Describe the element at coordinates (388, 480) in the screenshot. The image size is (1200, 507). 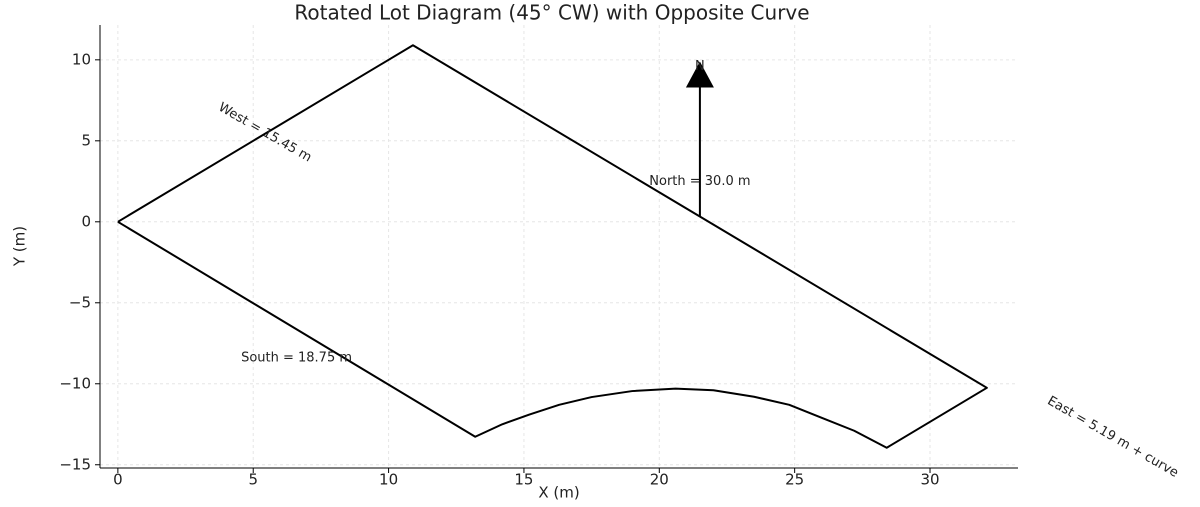
I see `x-tick-label: 10` at that location.